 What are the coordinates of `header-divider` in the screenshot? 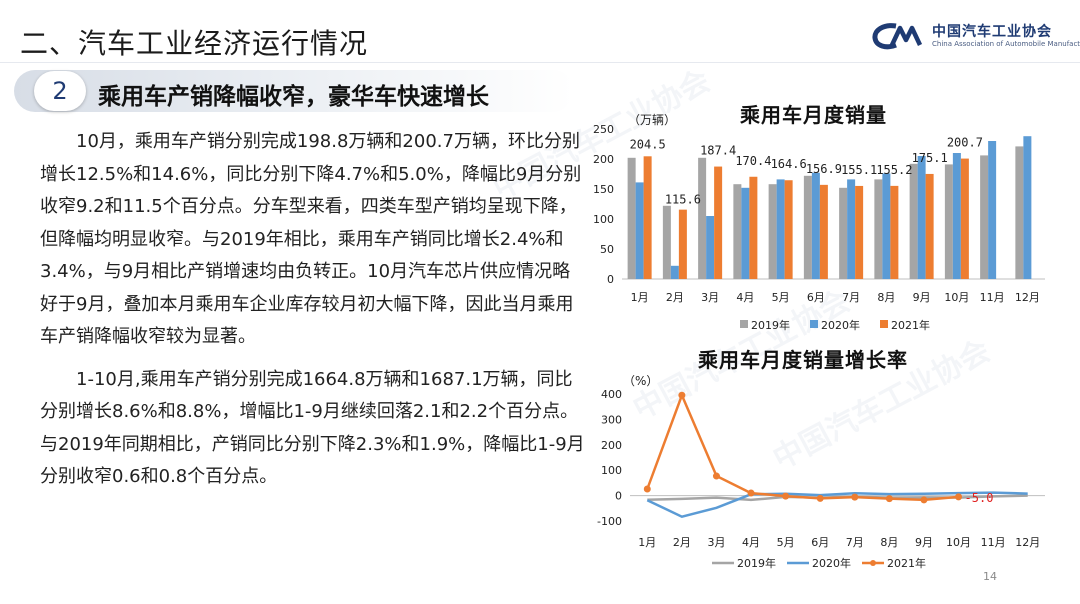 It's located at (540, 62).